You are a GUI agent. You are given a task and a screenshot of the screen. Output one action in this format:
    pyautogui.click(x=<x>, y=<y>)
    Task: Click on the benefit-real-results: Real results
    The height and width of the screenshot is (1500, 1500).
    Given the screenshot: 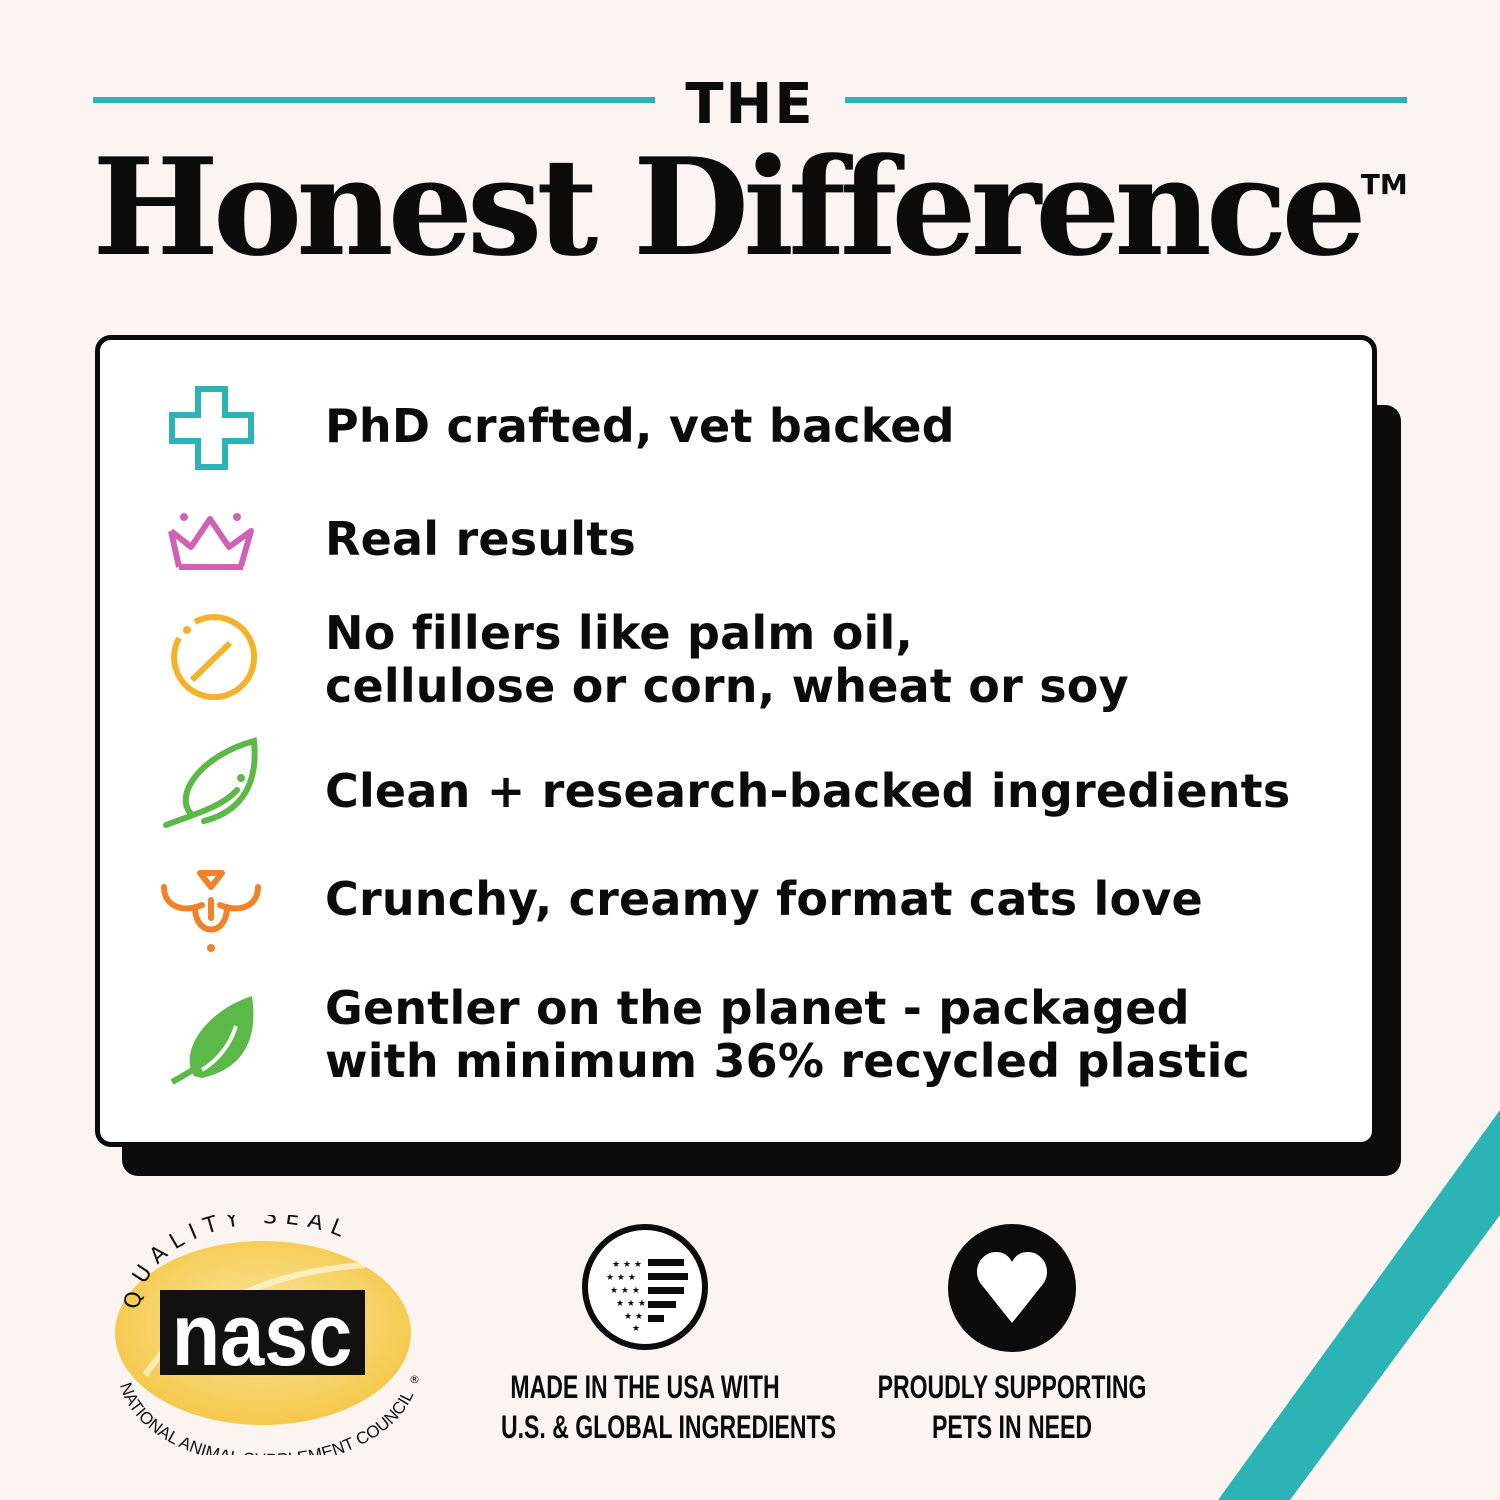 What is the action you would take?
    pyautogui.click(x=480, y=539)
    